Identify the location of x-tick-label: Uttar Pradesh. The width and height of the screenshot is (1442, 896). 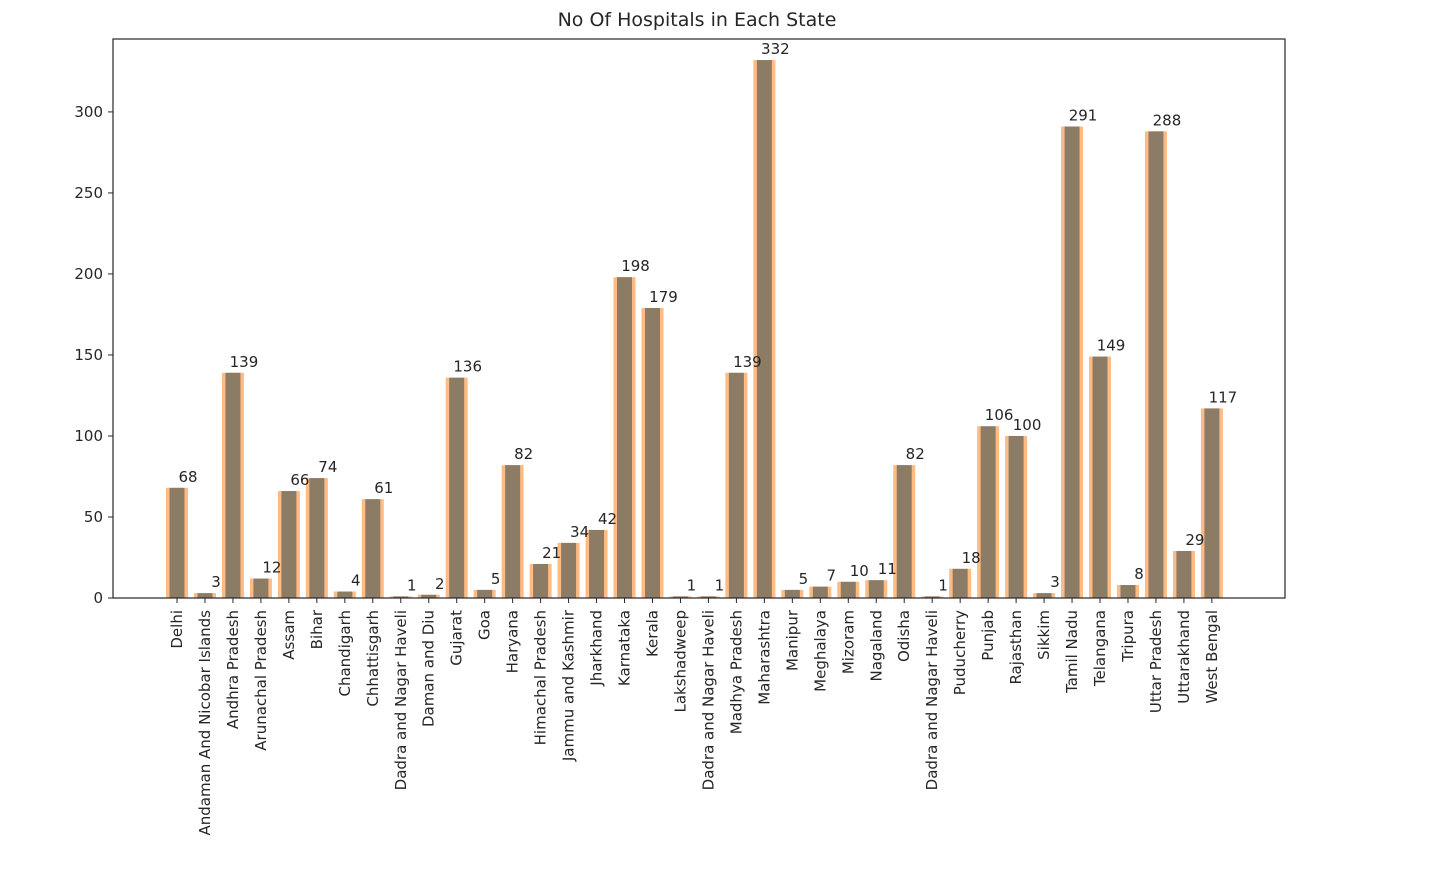
(1156, 661).